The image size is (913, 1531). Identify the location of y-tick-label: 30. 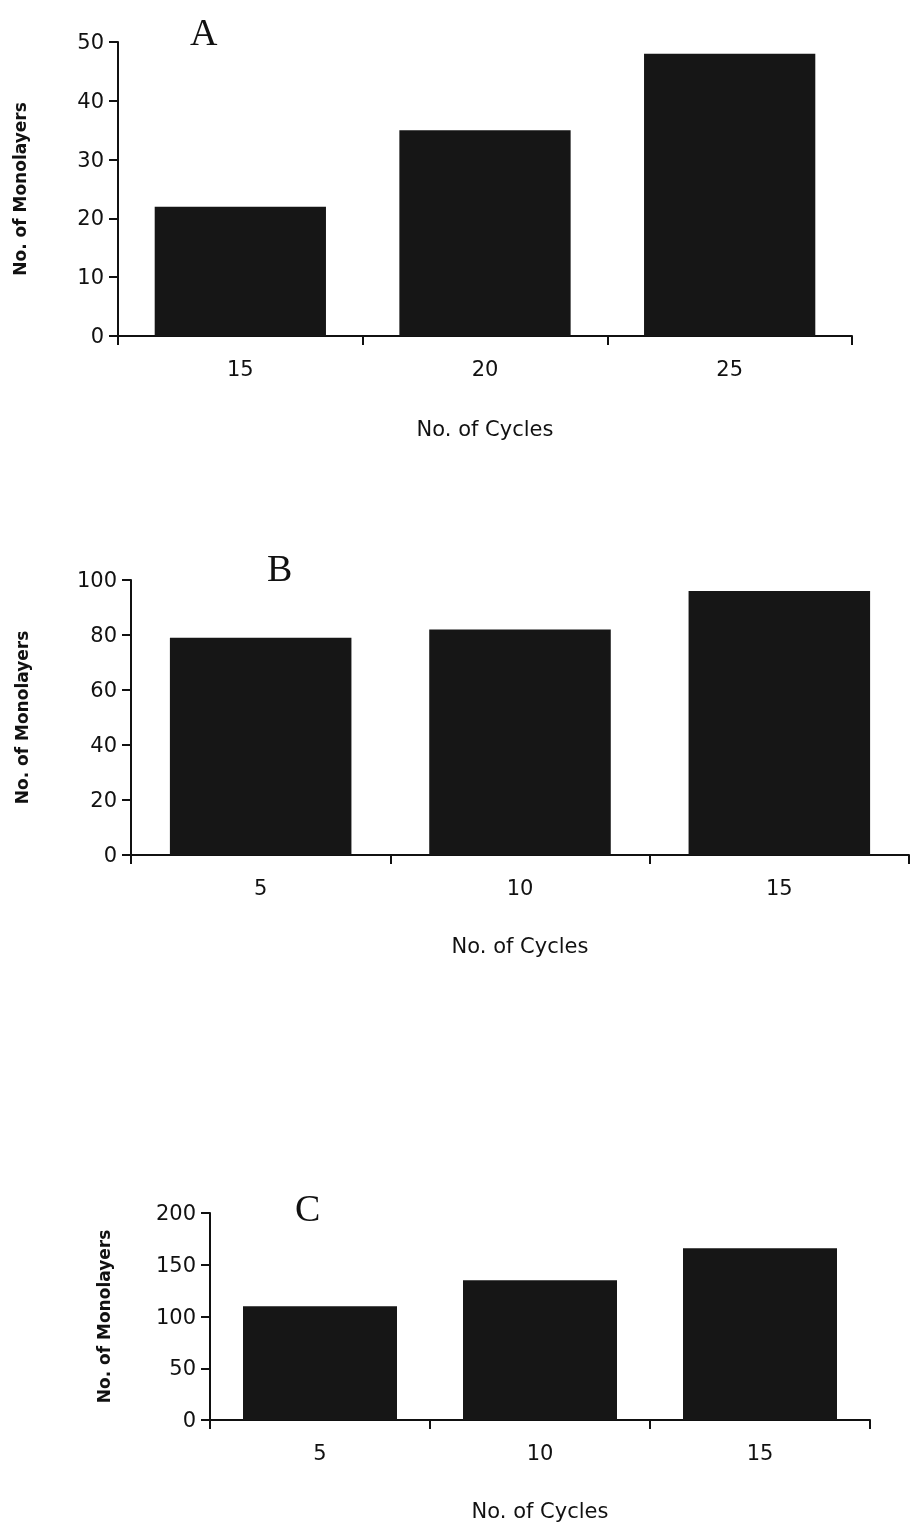
(90, 159).